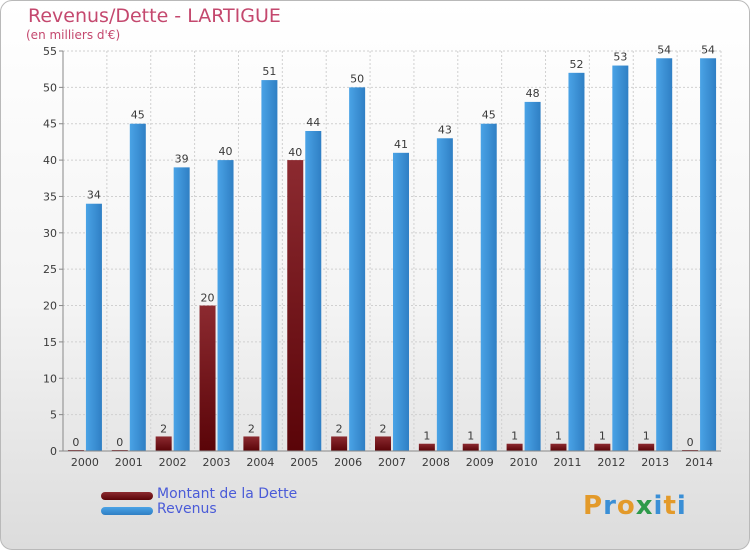  What do you see at coordinates (426, 436) in the screenshot?
I see `data-label-debt-2008: 1` at bounding box center [426, 436].